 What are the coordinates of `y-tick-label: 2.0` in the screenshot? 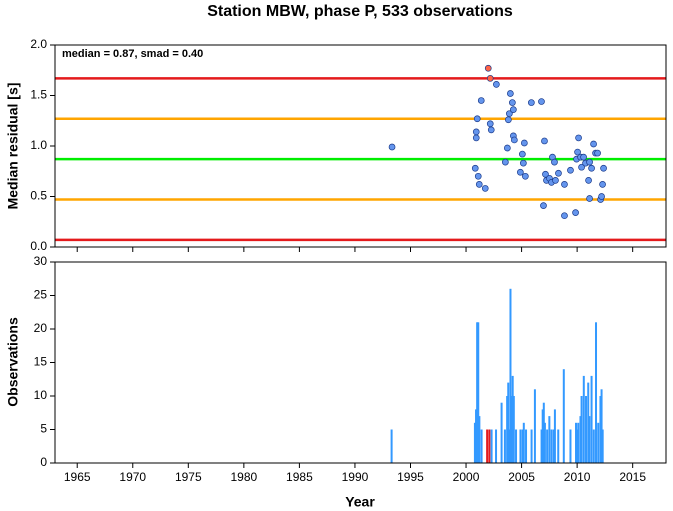 It's located at (38, 44).